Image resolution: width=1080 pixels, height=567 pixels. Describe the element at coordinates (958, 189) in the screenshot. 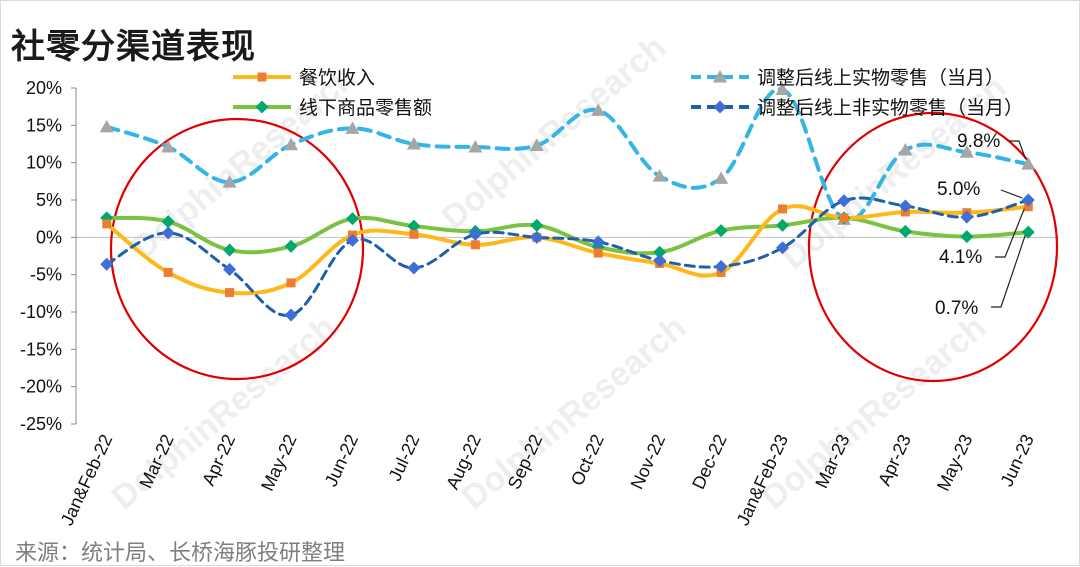

I see `data-label: 5.0%` at that location.